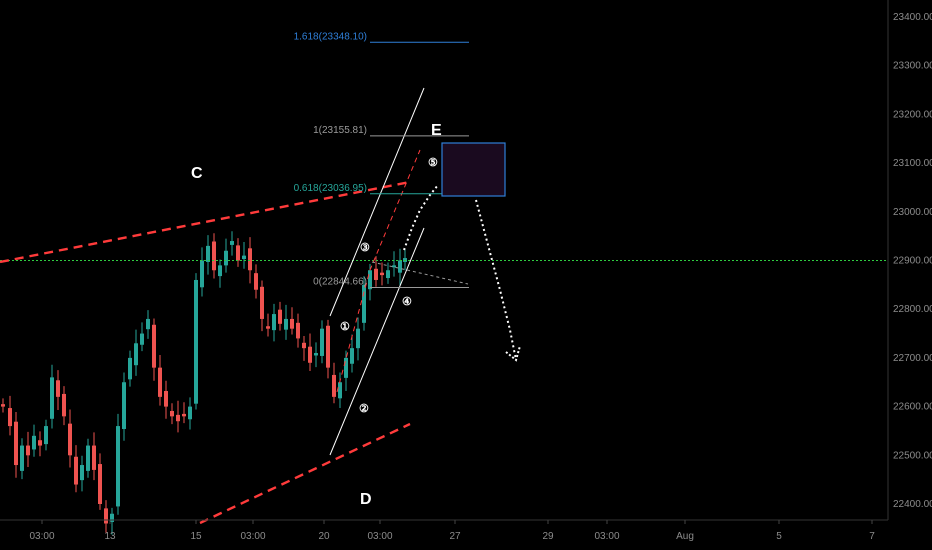  Describe the element at coordinates (473, 169) in the screenshot. I see `target-box` at that location.